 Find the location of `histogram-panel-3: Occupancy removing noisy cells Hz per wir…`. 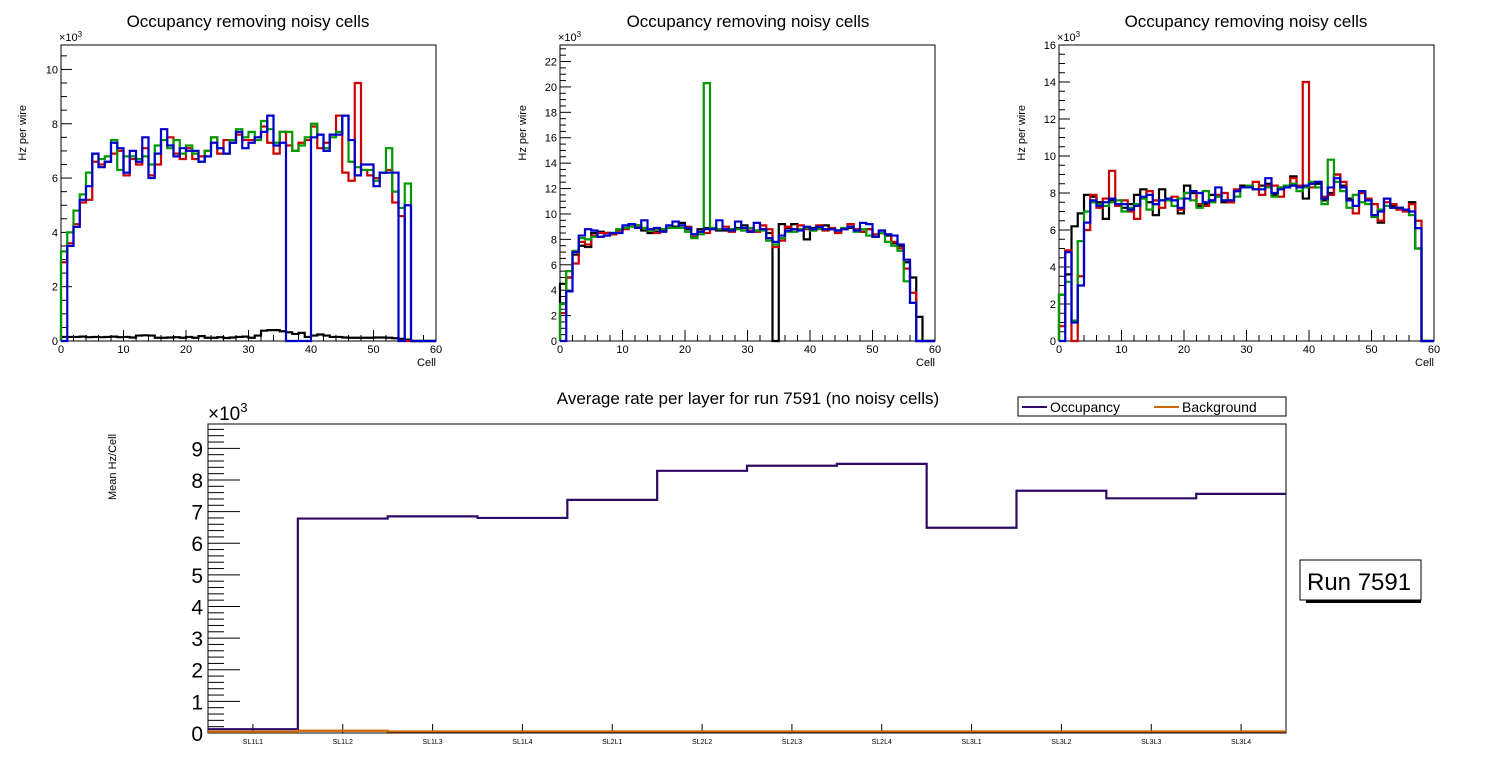

histogram-panel-3: Occupancy removing noisy cells Hz per wir… is located at coordinates (1228, 190).